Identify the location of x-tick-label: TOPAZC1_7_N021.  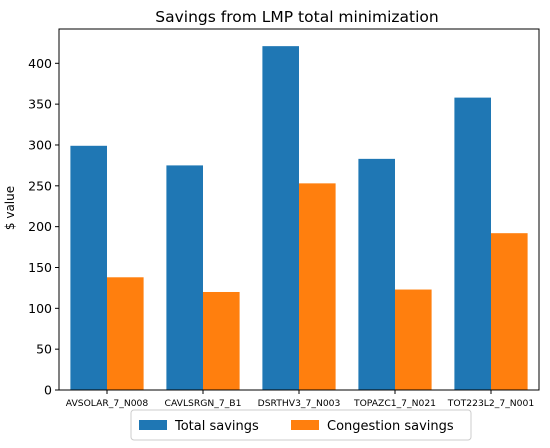
(394, 403).